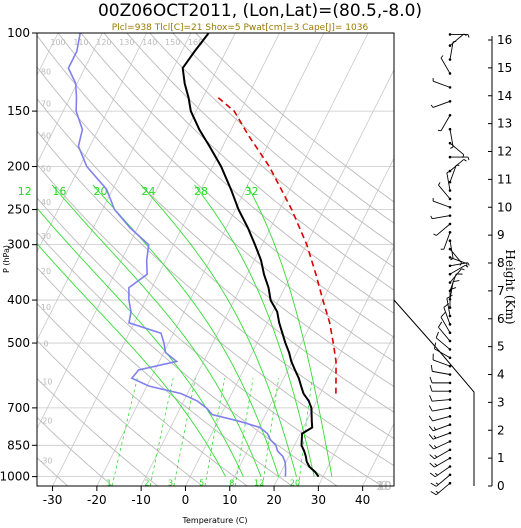  Describe the element at coordinates (277, 245) in the screenshot. I see `parcel-path-line` at that location.